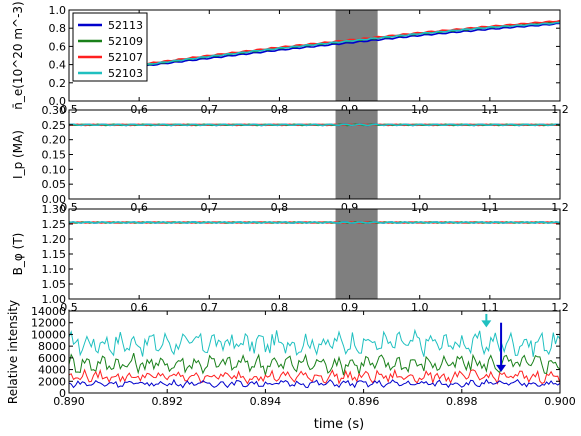 The width and height of the screenshot is (581, 436). Describe the element at coordinates (54, 110) in the screenshot. I see `y-tick-label: 0.30` at that location.